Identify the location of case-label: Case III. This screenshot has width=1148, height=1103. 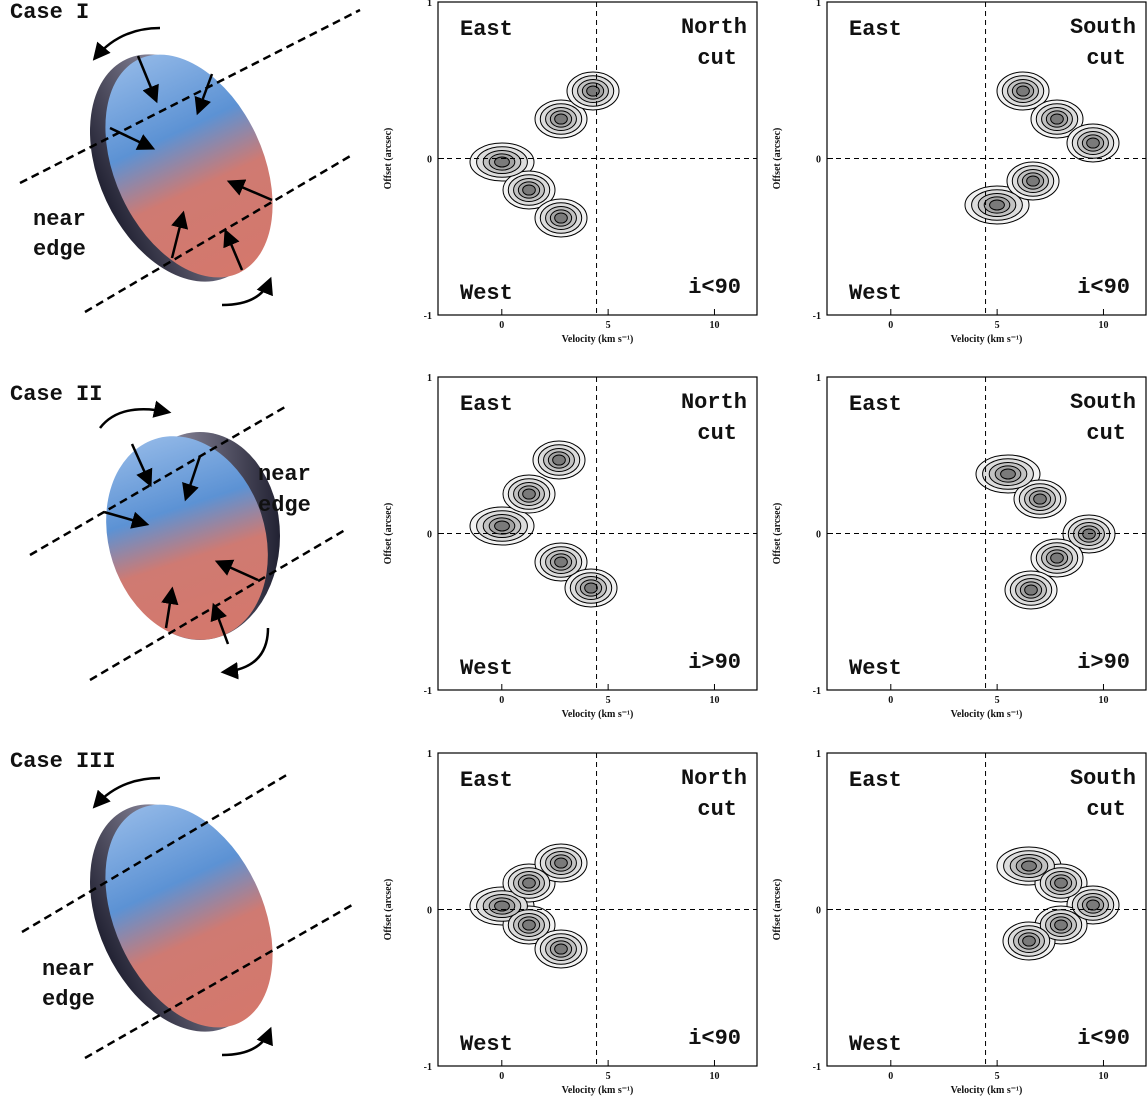
(63, 761).